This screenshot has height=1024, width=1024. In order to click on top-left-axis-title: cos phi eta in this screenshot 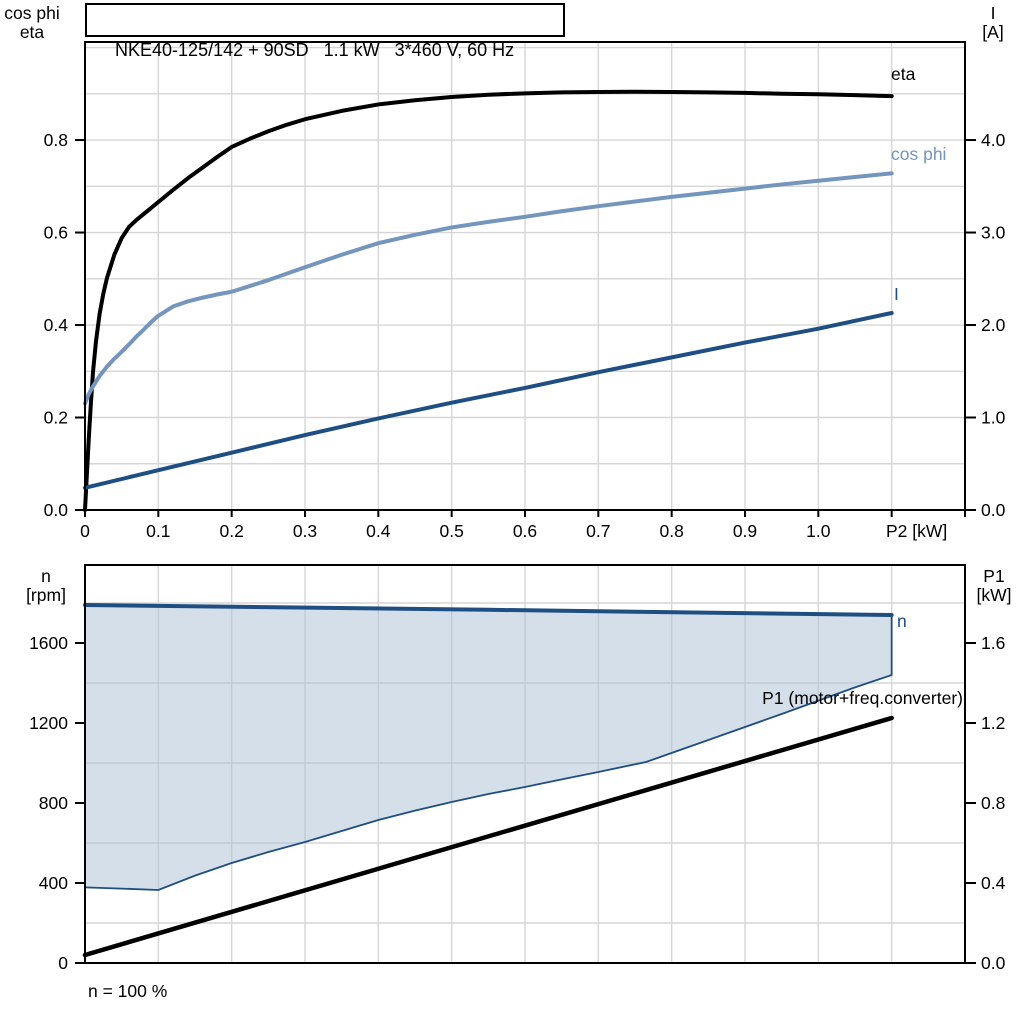, I will do `click(32, 22)`.